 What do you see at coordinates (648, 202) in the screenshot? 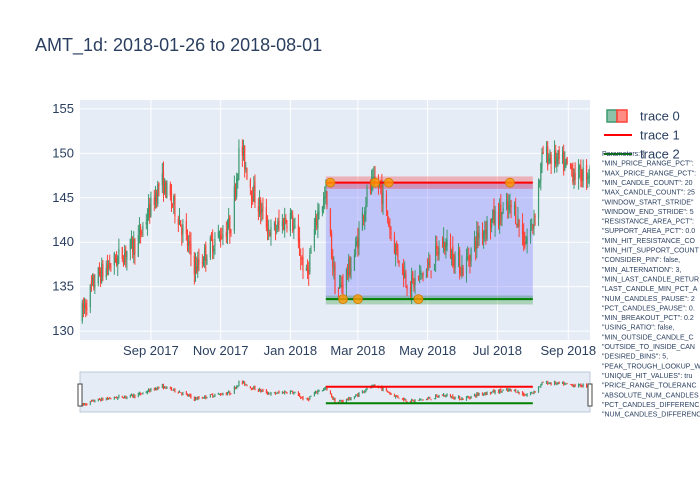
I see `parameter-line: "WINDOW_START_STRIDE"` at bounding box center [648, 202].